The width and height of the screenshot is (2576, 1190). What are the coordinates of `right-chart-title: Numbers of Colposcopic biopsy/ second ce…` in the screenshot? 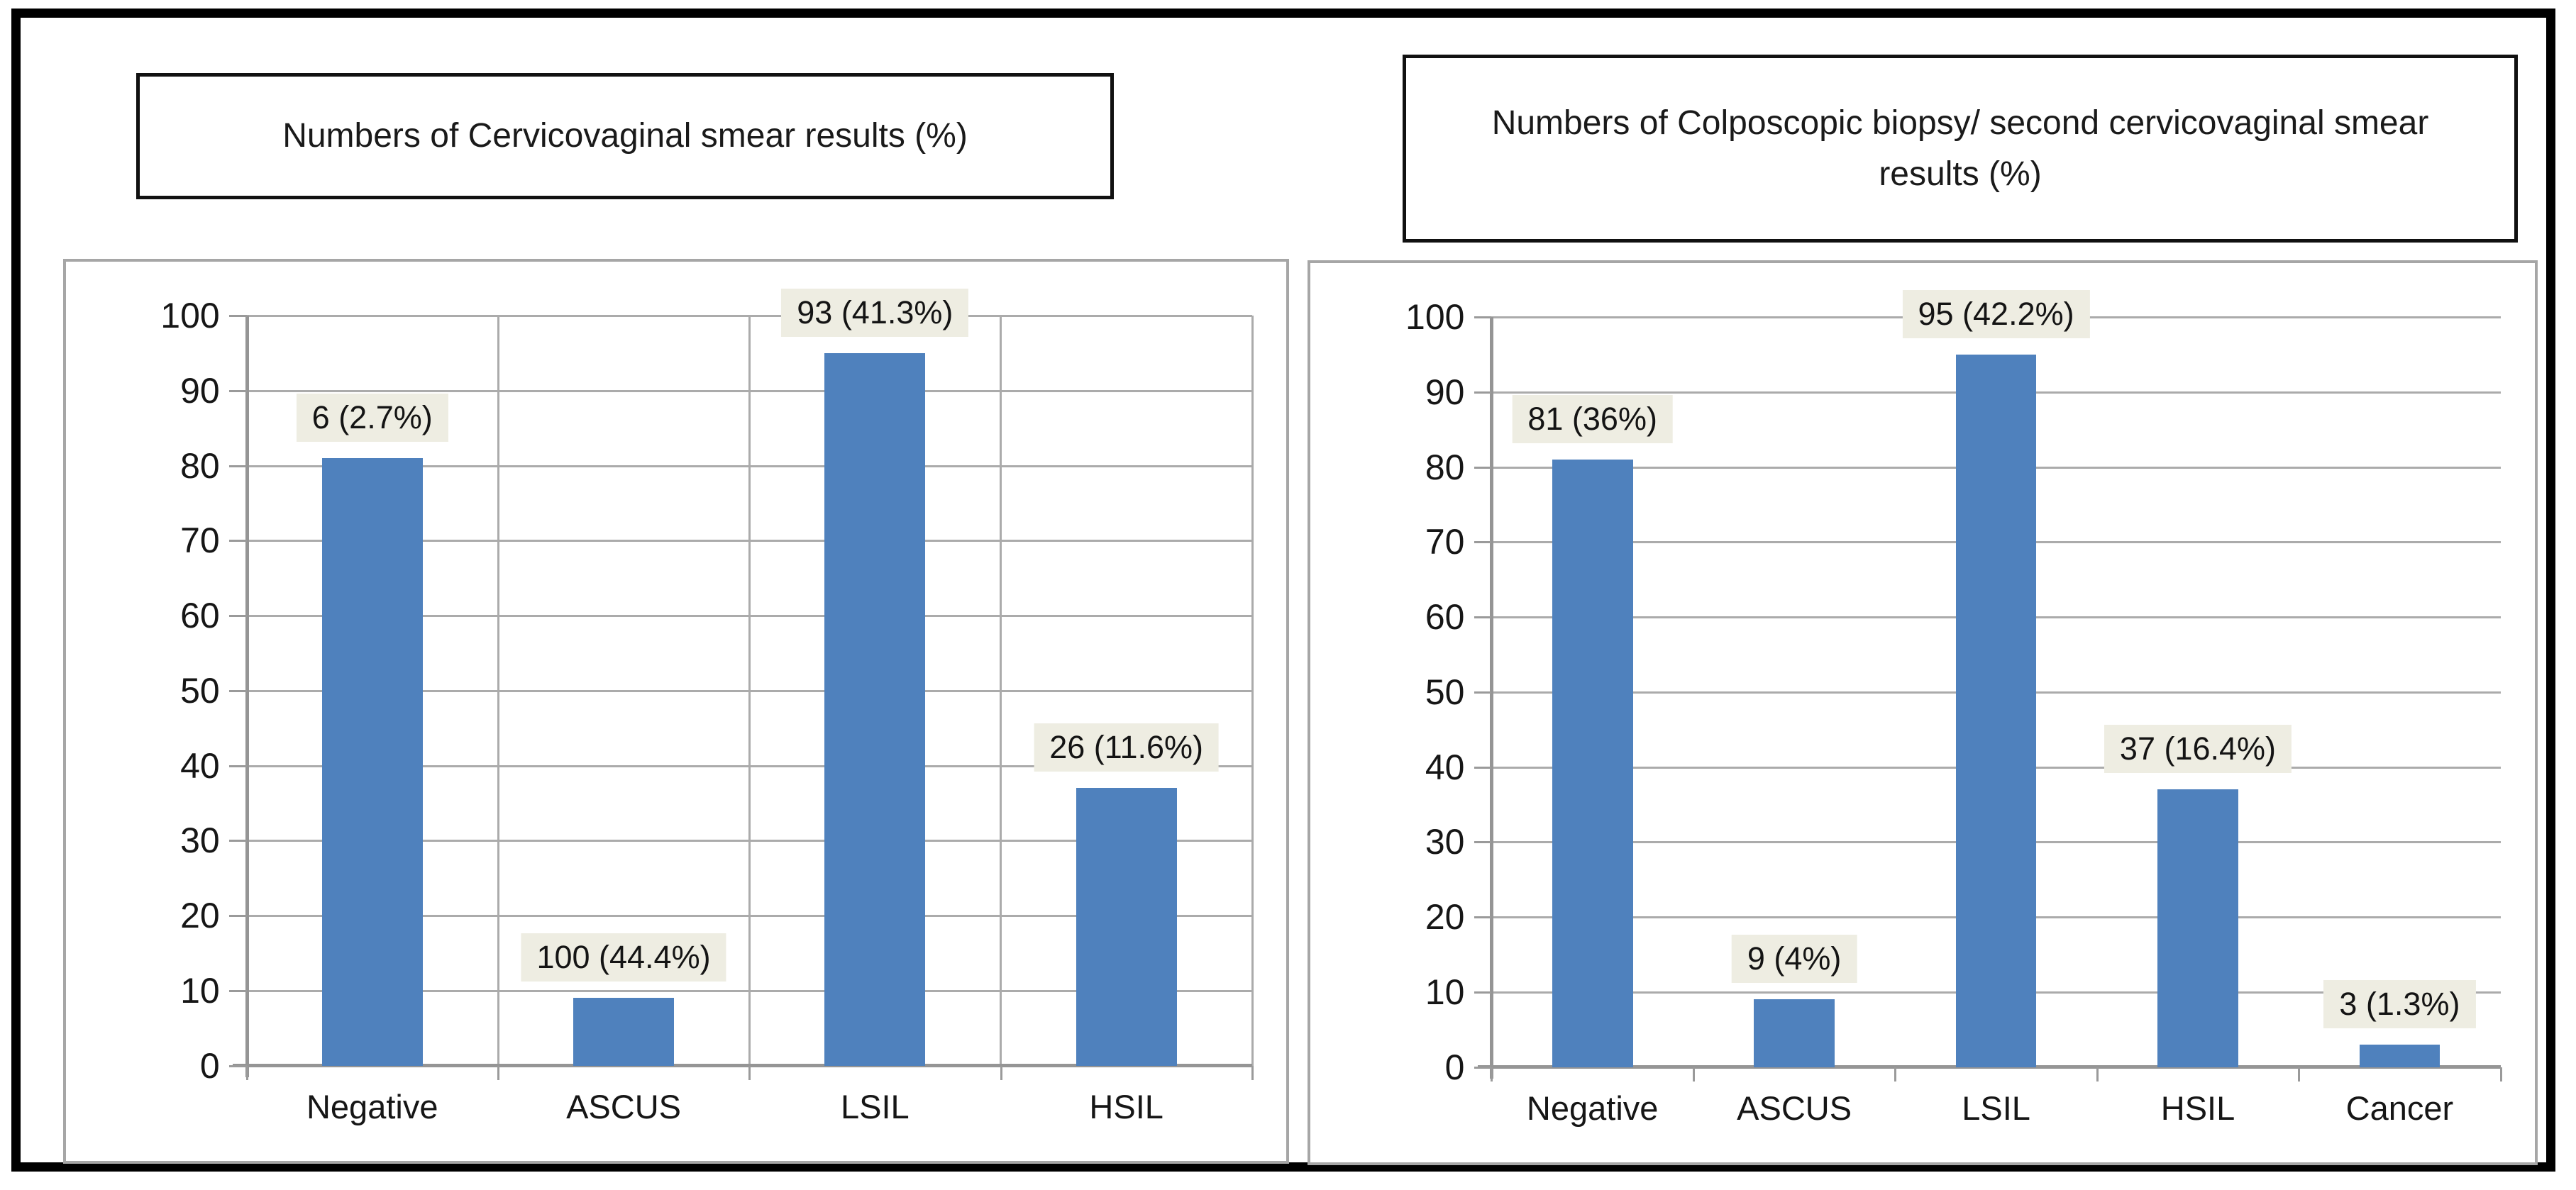 It's located at (1960, 148).